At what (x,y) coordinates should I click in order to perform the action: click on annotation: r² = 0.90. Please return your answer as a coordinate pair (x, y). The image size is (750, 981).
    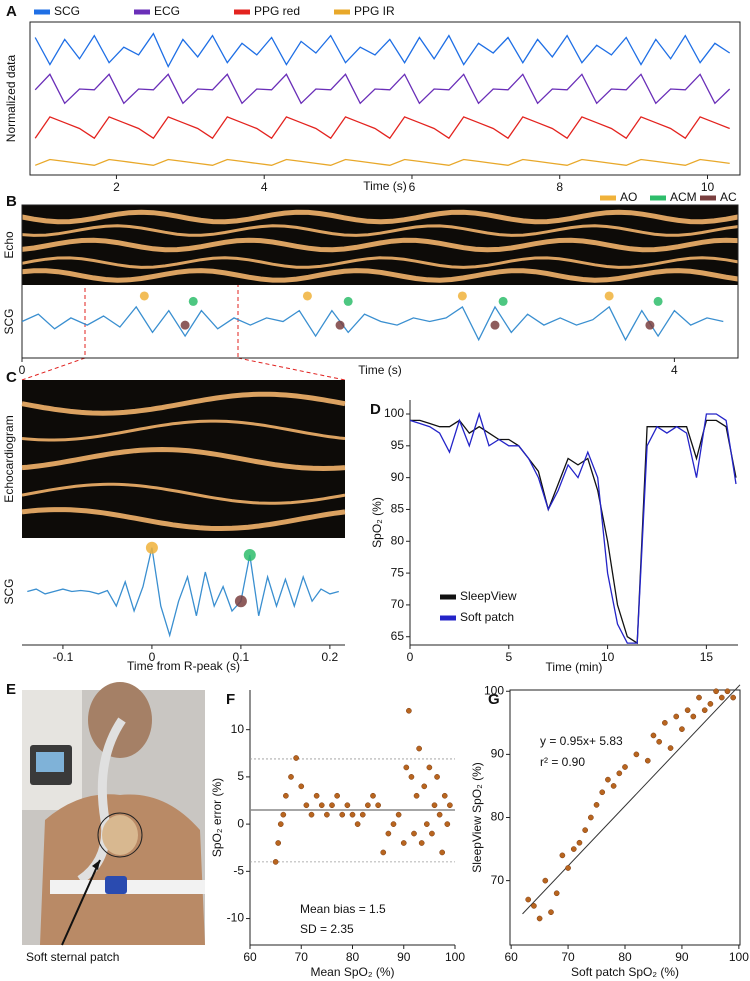
    Looking at the image, I should click on (562, 762).